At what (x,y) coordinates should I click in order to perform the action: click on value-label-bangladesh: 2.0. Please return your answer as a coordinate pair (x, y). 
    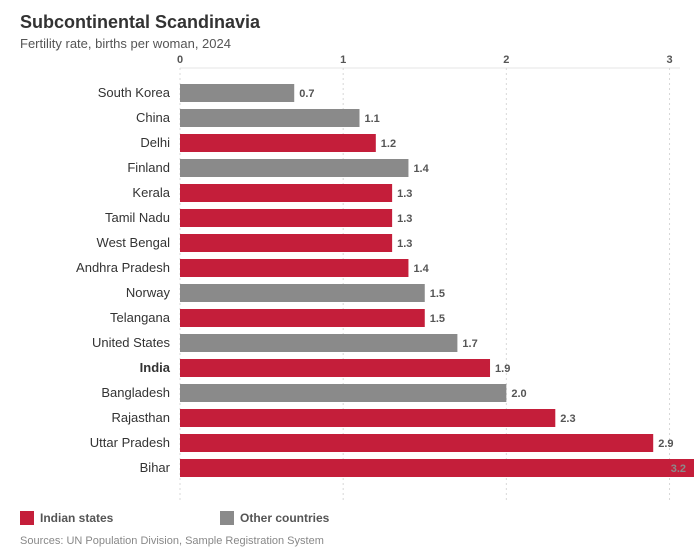
    Looking at the image, I should click on (518, 394).